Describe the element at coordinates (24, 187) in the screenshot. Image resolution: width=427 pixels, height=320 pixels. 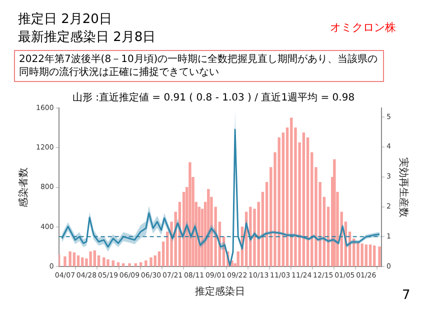
I see `y-axis-title: 感染者数` at that location.